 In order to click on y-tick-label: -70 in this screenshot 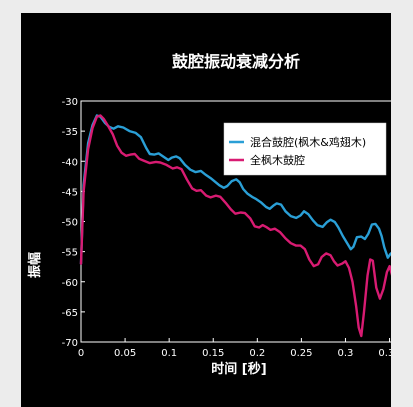, I will do `click(70, 343)`.